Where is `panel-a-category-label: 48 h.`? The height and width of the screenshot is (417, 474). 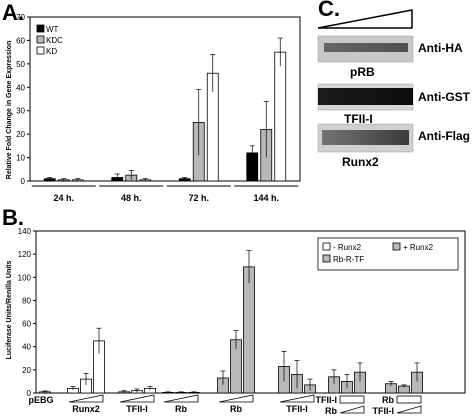 panel-a-category-label: 48 h. is located at coordinates (131, 198).